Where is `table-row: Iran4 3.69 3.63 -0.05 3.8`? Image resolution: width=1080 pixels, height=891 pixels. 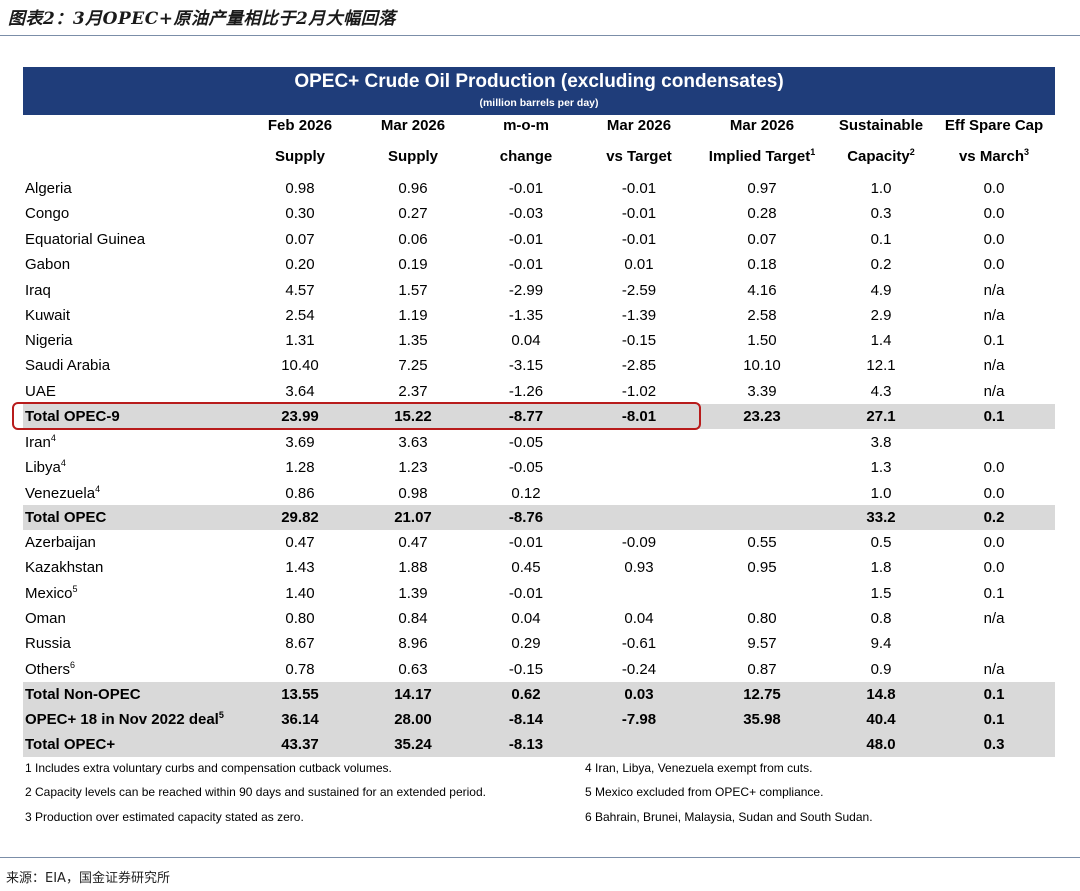
table-row: Iran4 3.69 3.63 -0.05 3.8 is located at coordinates (539, 442).